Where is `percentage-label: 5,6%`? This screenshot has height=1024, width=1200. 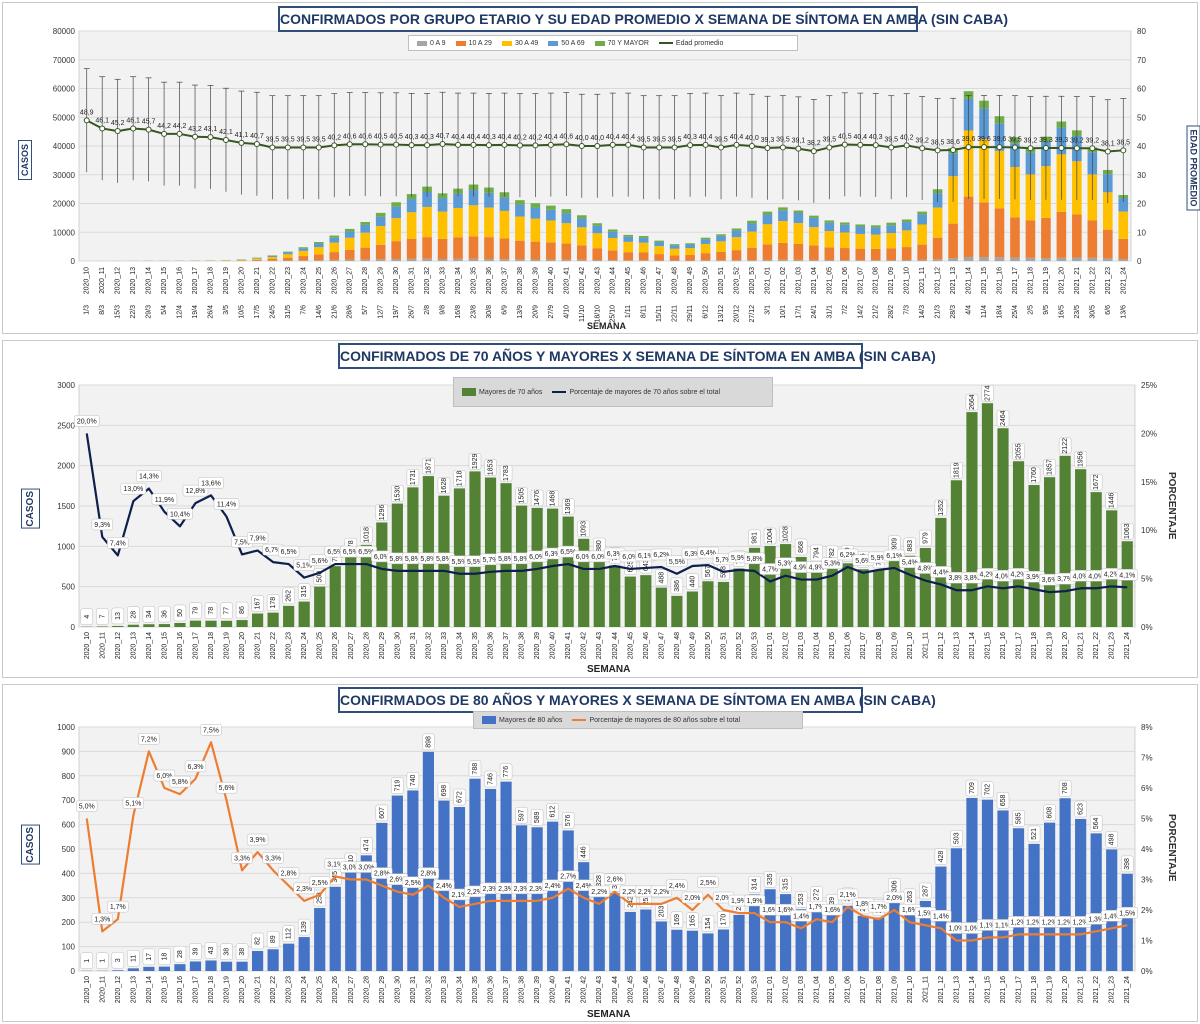
percentage-label: 5,6% is located at coordinates (863, 561).